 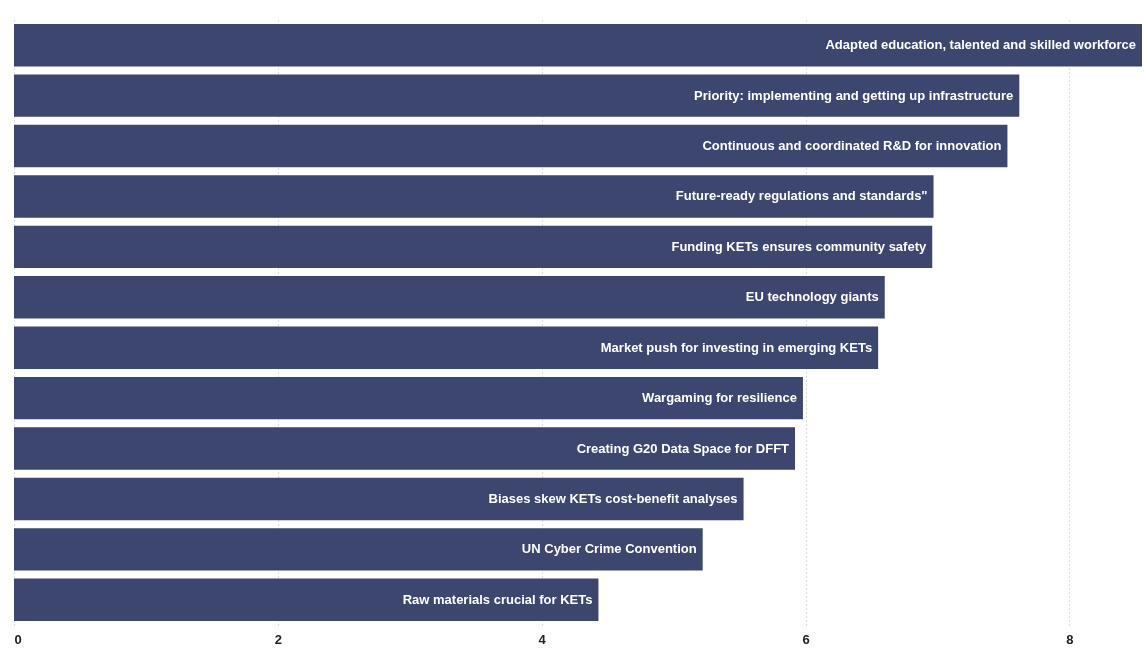 What do you see at coordinates (736, 347) in the screenshot?
I see `y-tick-label: Market push for investing in emerging KETs` at bounding box center [736, 347].